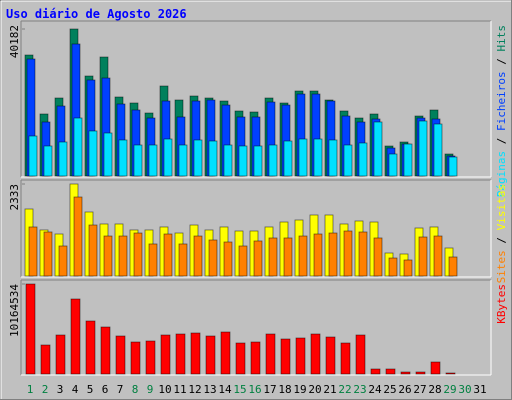 This screenshot has height=400, width=512. Describe the element at coordinates (449, 389) in the screenshot. I see `x-tick-label: 29` at that location.